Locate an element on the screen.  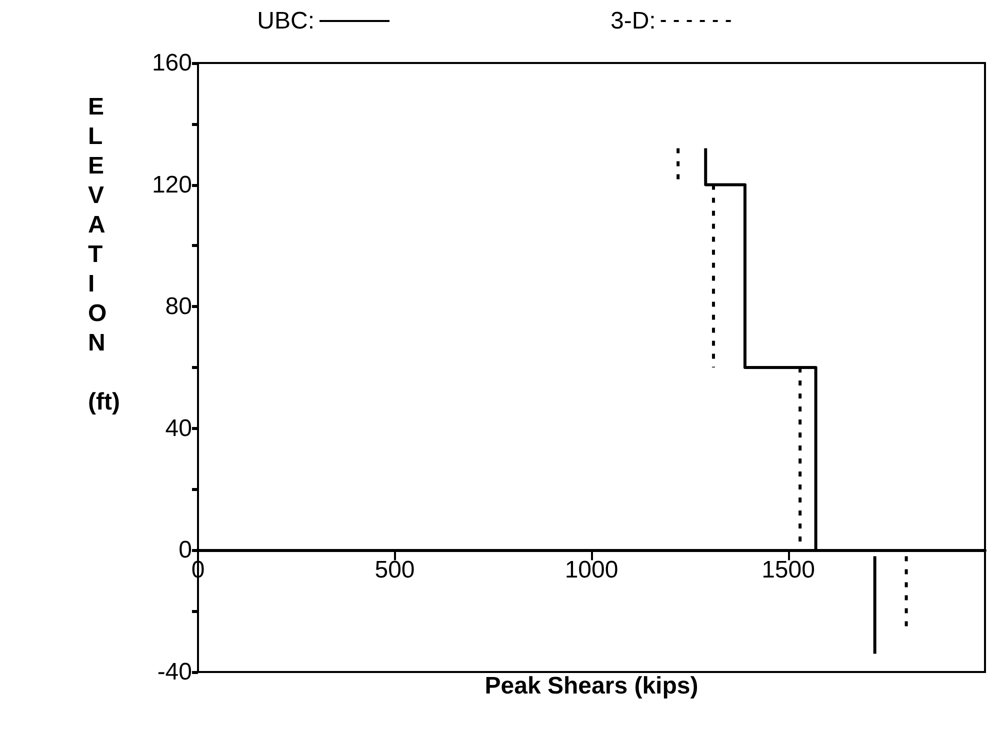
y-tick-label: 0 is located at coordinates (185, 550).